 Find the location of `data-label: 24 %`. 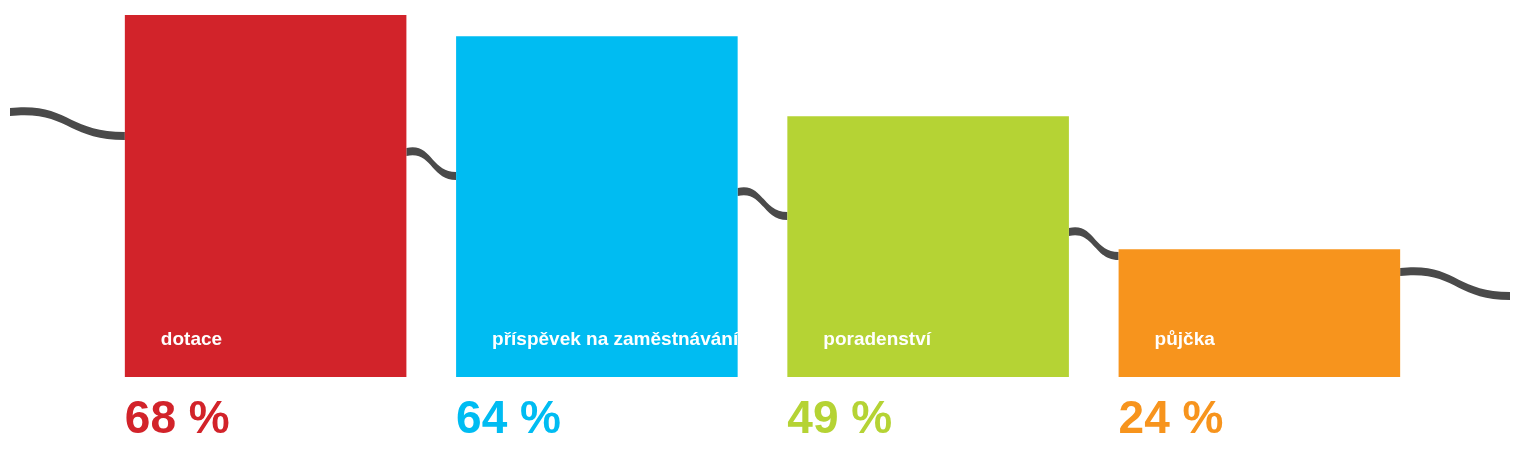

data-label: 24 % is located at coordinates (1171, 416).